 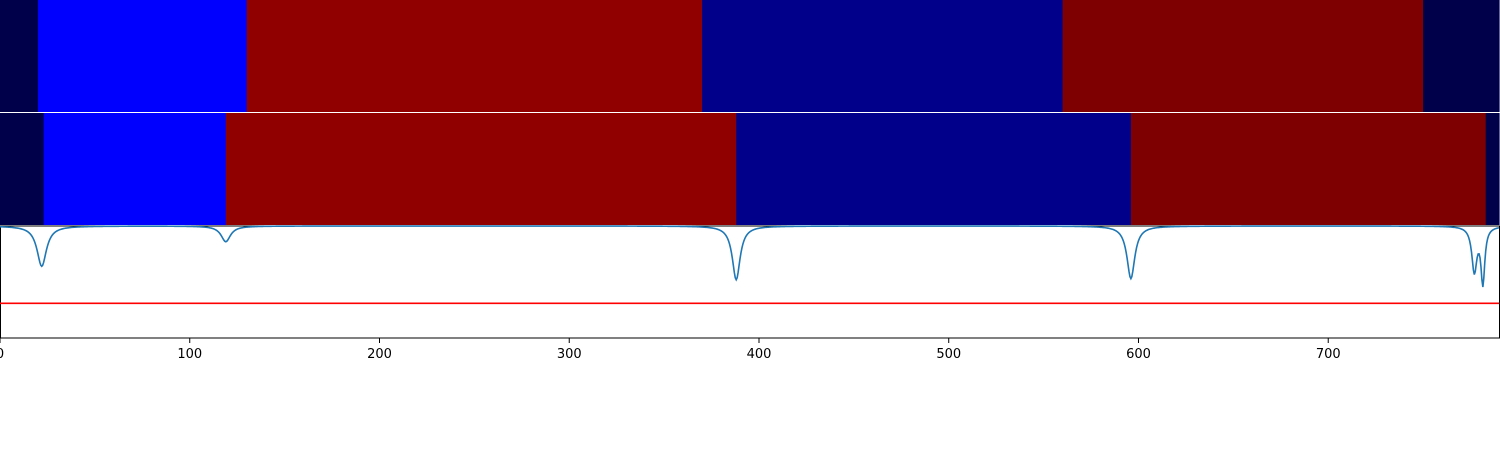 What do you see at coordinates (569, 354) in the screenshot?
I see `x-tick-label-300: 300` at bounding box center [569, 354].